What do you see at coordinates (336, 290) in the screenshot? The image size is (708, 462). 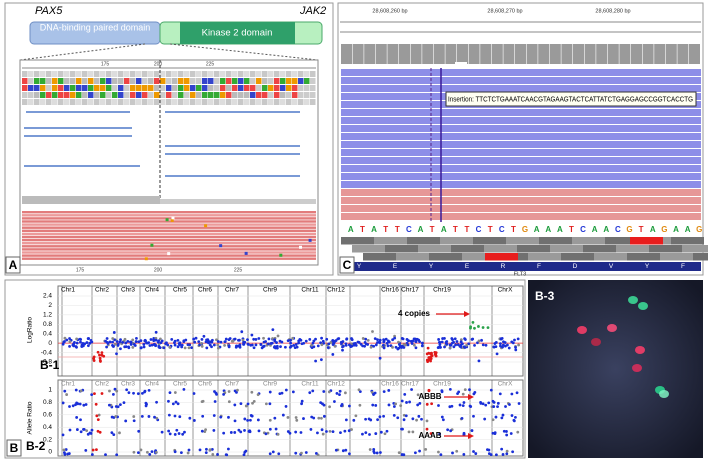 I see `chromosome-label: Chr12` at bounding box center [336, 290].